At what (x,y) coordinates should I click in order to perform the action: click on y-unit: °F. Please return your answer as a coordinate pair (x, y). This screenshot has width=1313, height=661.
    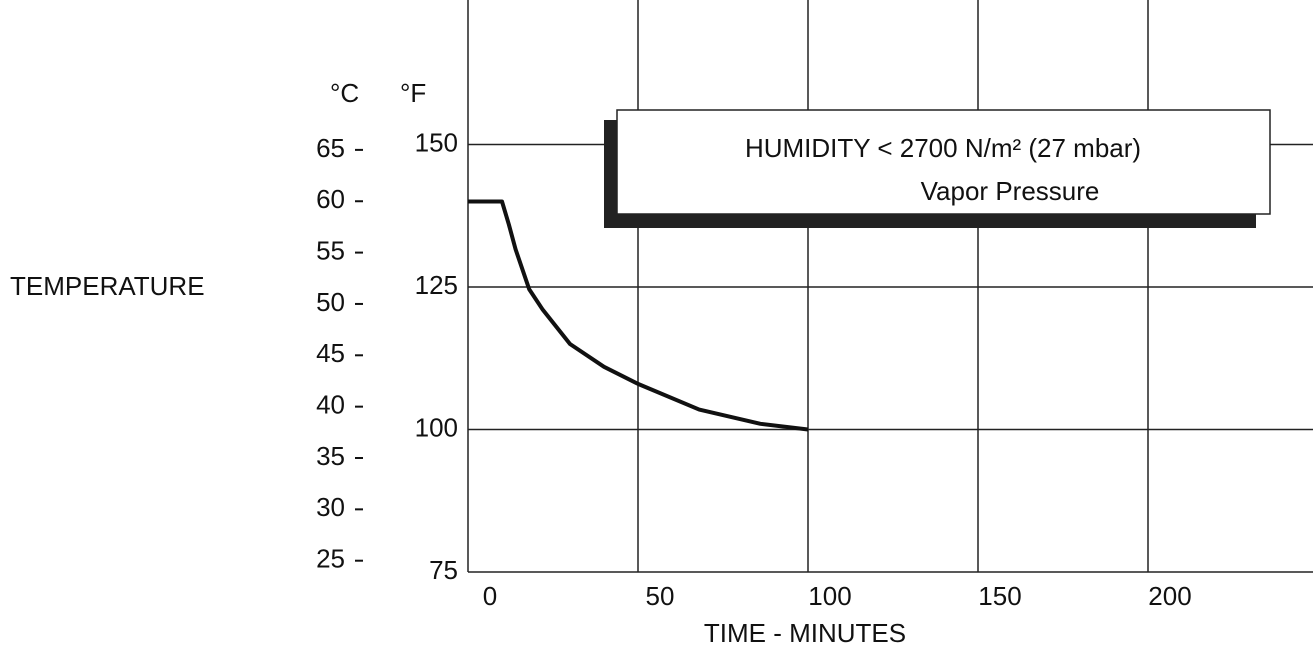
    Looking at the image, I should click on (413, 93).